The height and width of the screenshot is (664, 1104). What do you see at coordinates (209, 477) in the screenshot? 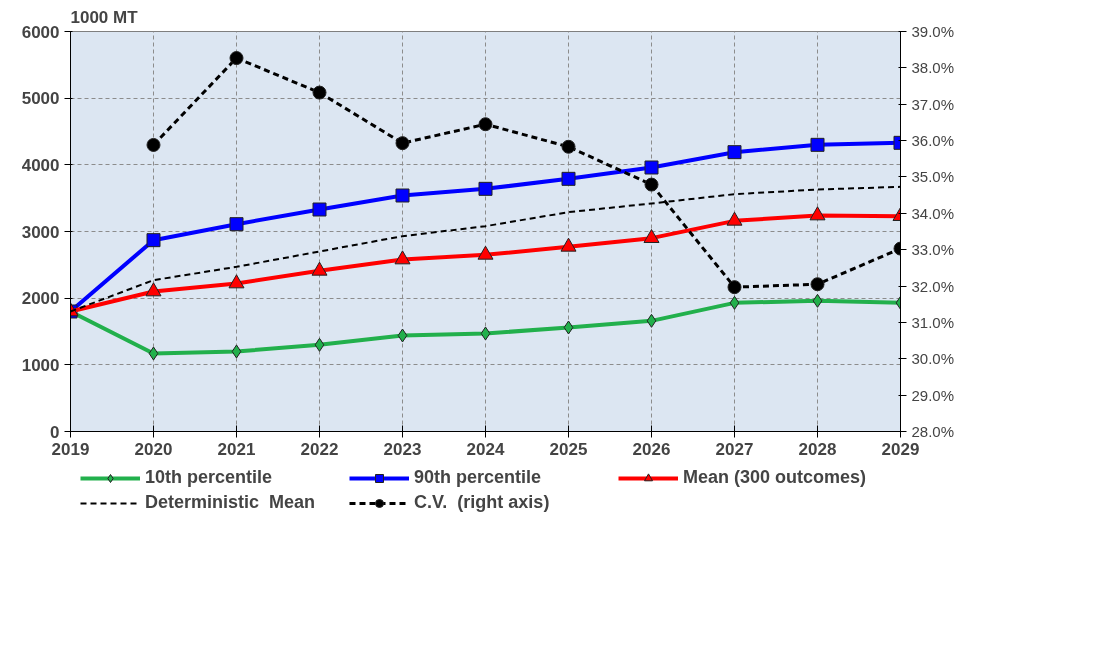
I see `legend-label: 10th percentile` at bounding box center [209, 477].